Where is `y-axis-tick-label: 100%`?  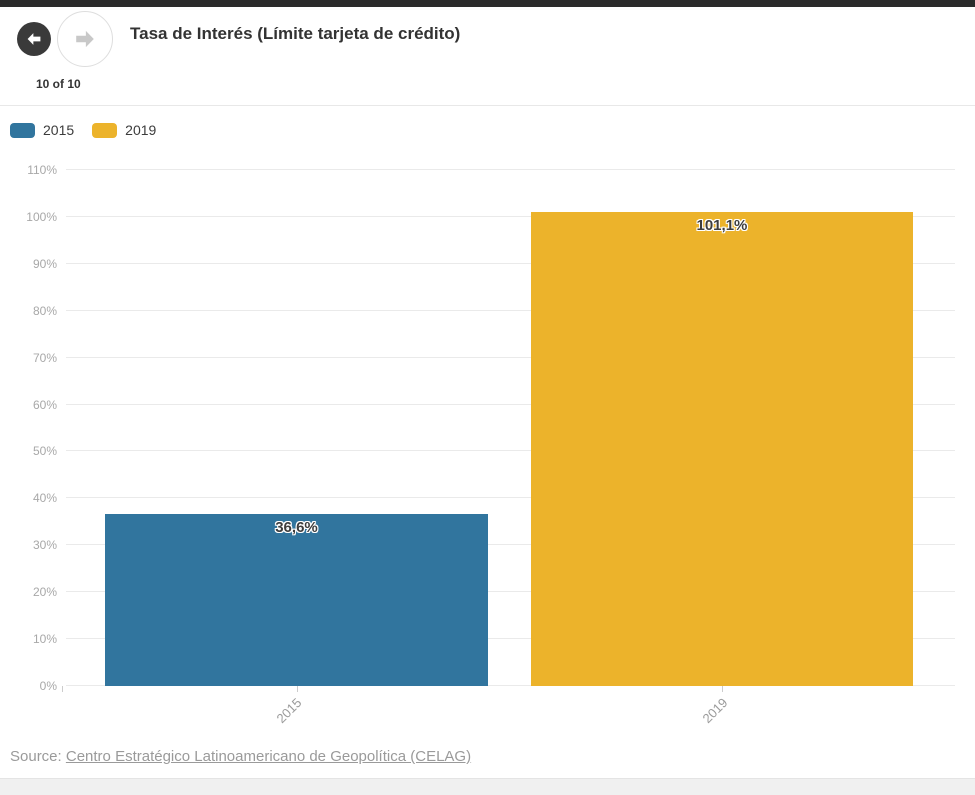
y-axis-tick-label: 100% is located at coordinates (41, 216).